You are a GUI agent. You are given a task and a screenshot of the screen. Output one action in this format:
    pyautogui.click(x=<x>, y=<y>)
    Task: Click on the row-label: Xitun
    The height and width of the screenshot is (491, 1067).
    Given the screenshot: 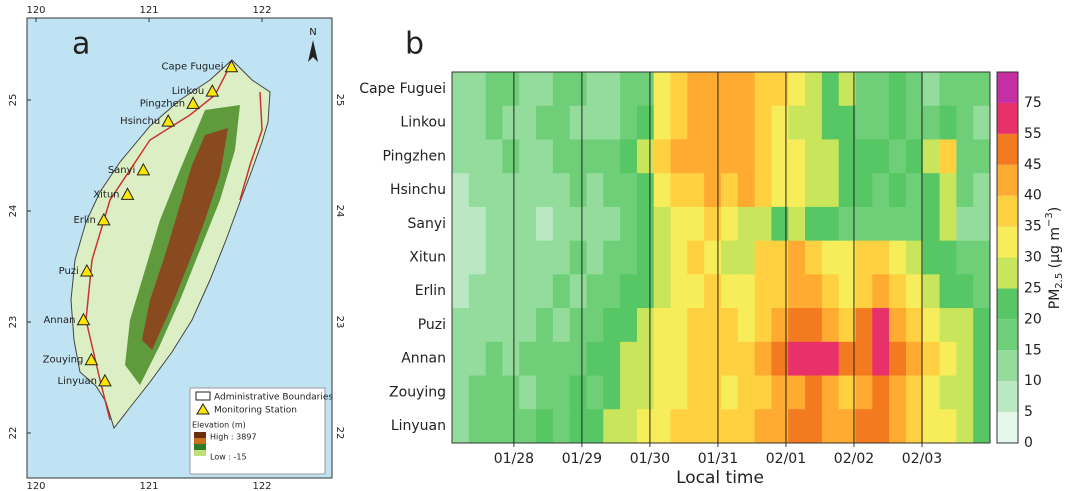 What is the action you would take?
    pyautogui.click(x=427, y=258)
    